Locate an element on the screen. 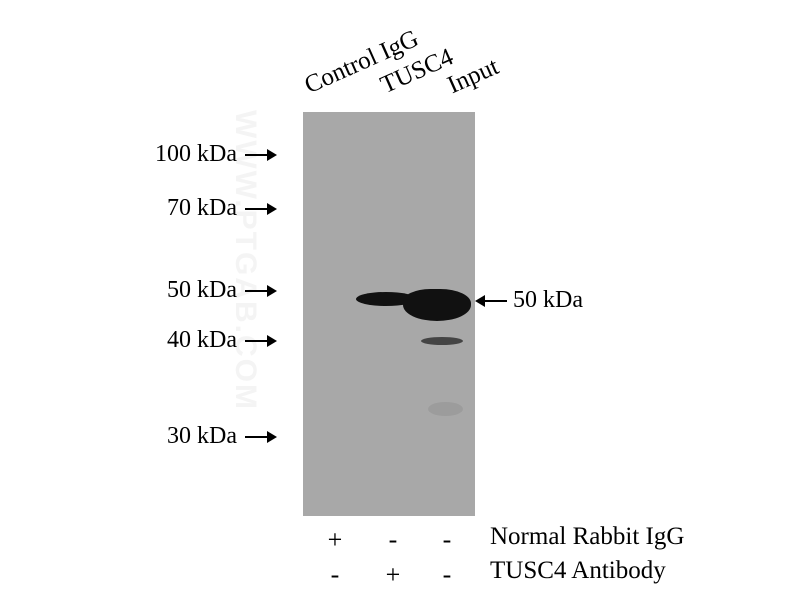 Image resolution: width=800 pixels, height=600 pixels. marker-label: 40 kDa is located at coordinates (202, 340).